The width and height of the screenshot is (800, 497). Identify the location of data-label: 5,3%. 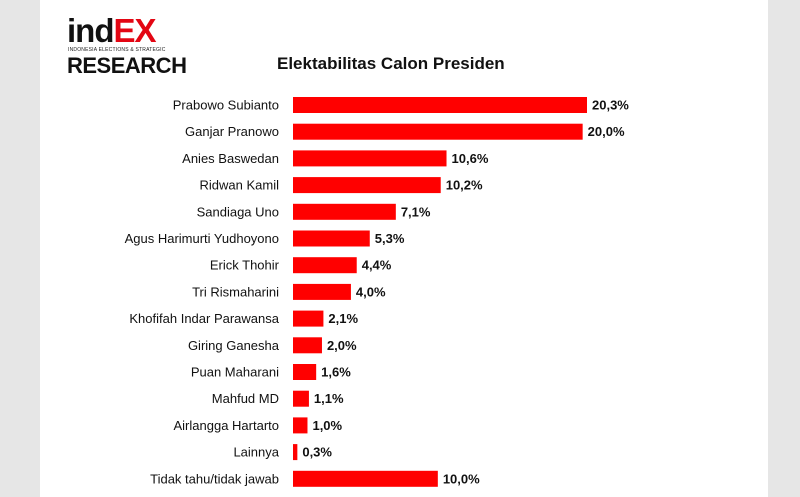
(390, 238).